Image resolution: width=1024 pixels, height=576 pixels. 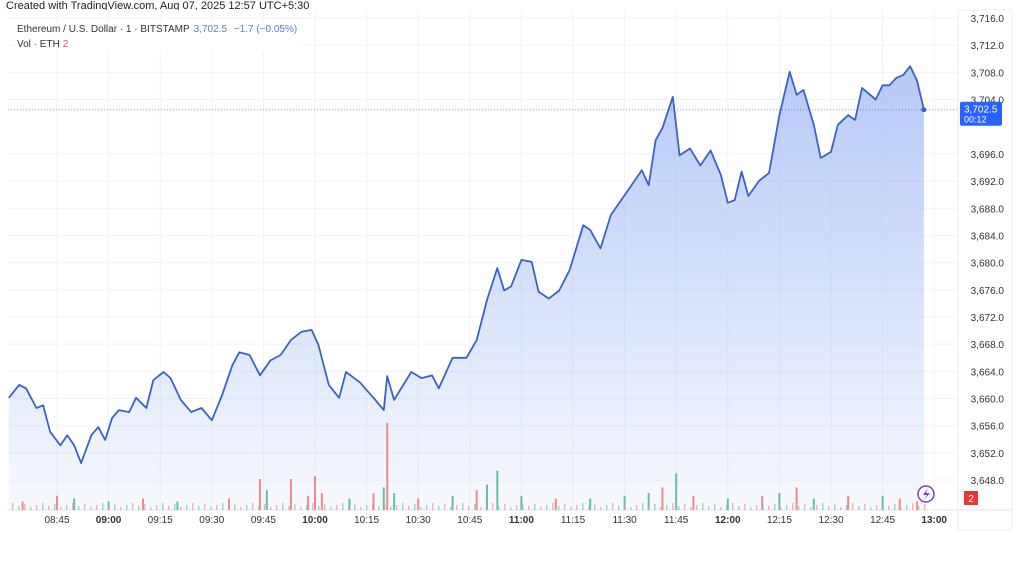 I want to click on x-tick-label: 09:15, so click(x=160, y=520).